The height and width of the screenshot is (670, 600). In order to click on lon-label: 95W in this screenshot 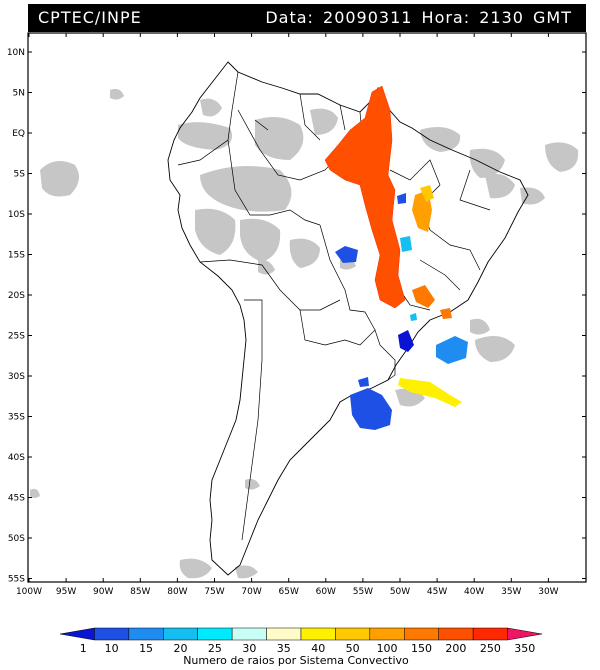, I will do `click(66, 592)`.